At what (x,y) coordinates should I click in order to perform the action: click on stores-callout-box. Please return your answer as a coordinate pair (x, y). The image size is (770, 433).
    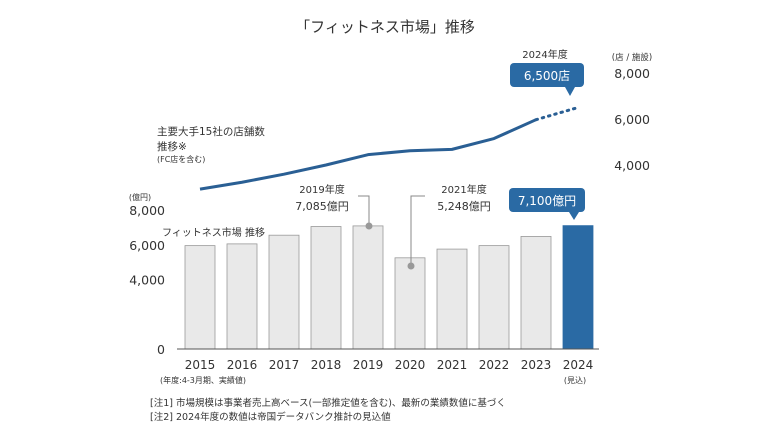
    Looking at the image, I should click on (547, 75).